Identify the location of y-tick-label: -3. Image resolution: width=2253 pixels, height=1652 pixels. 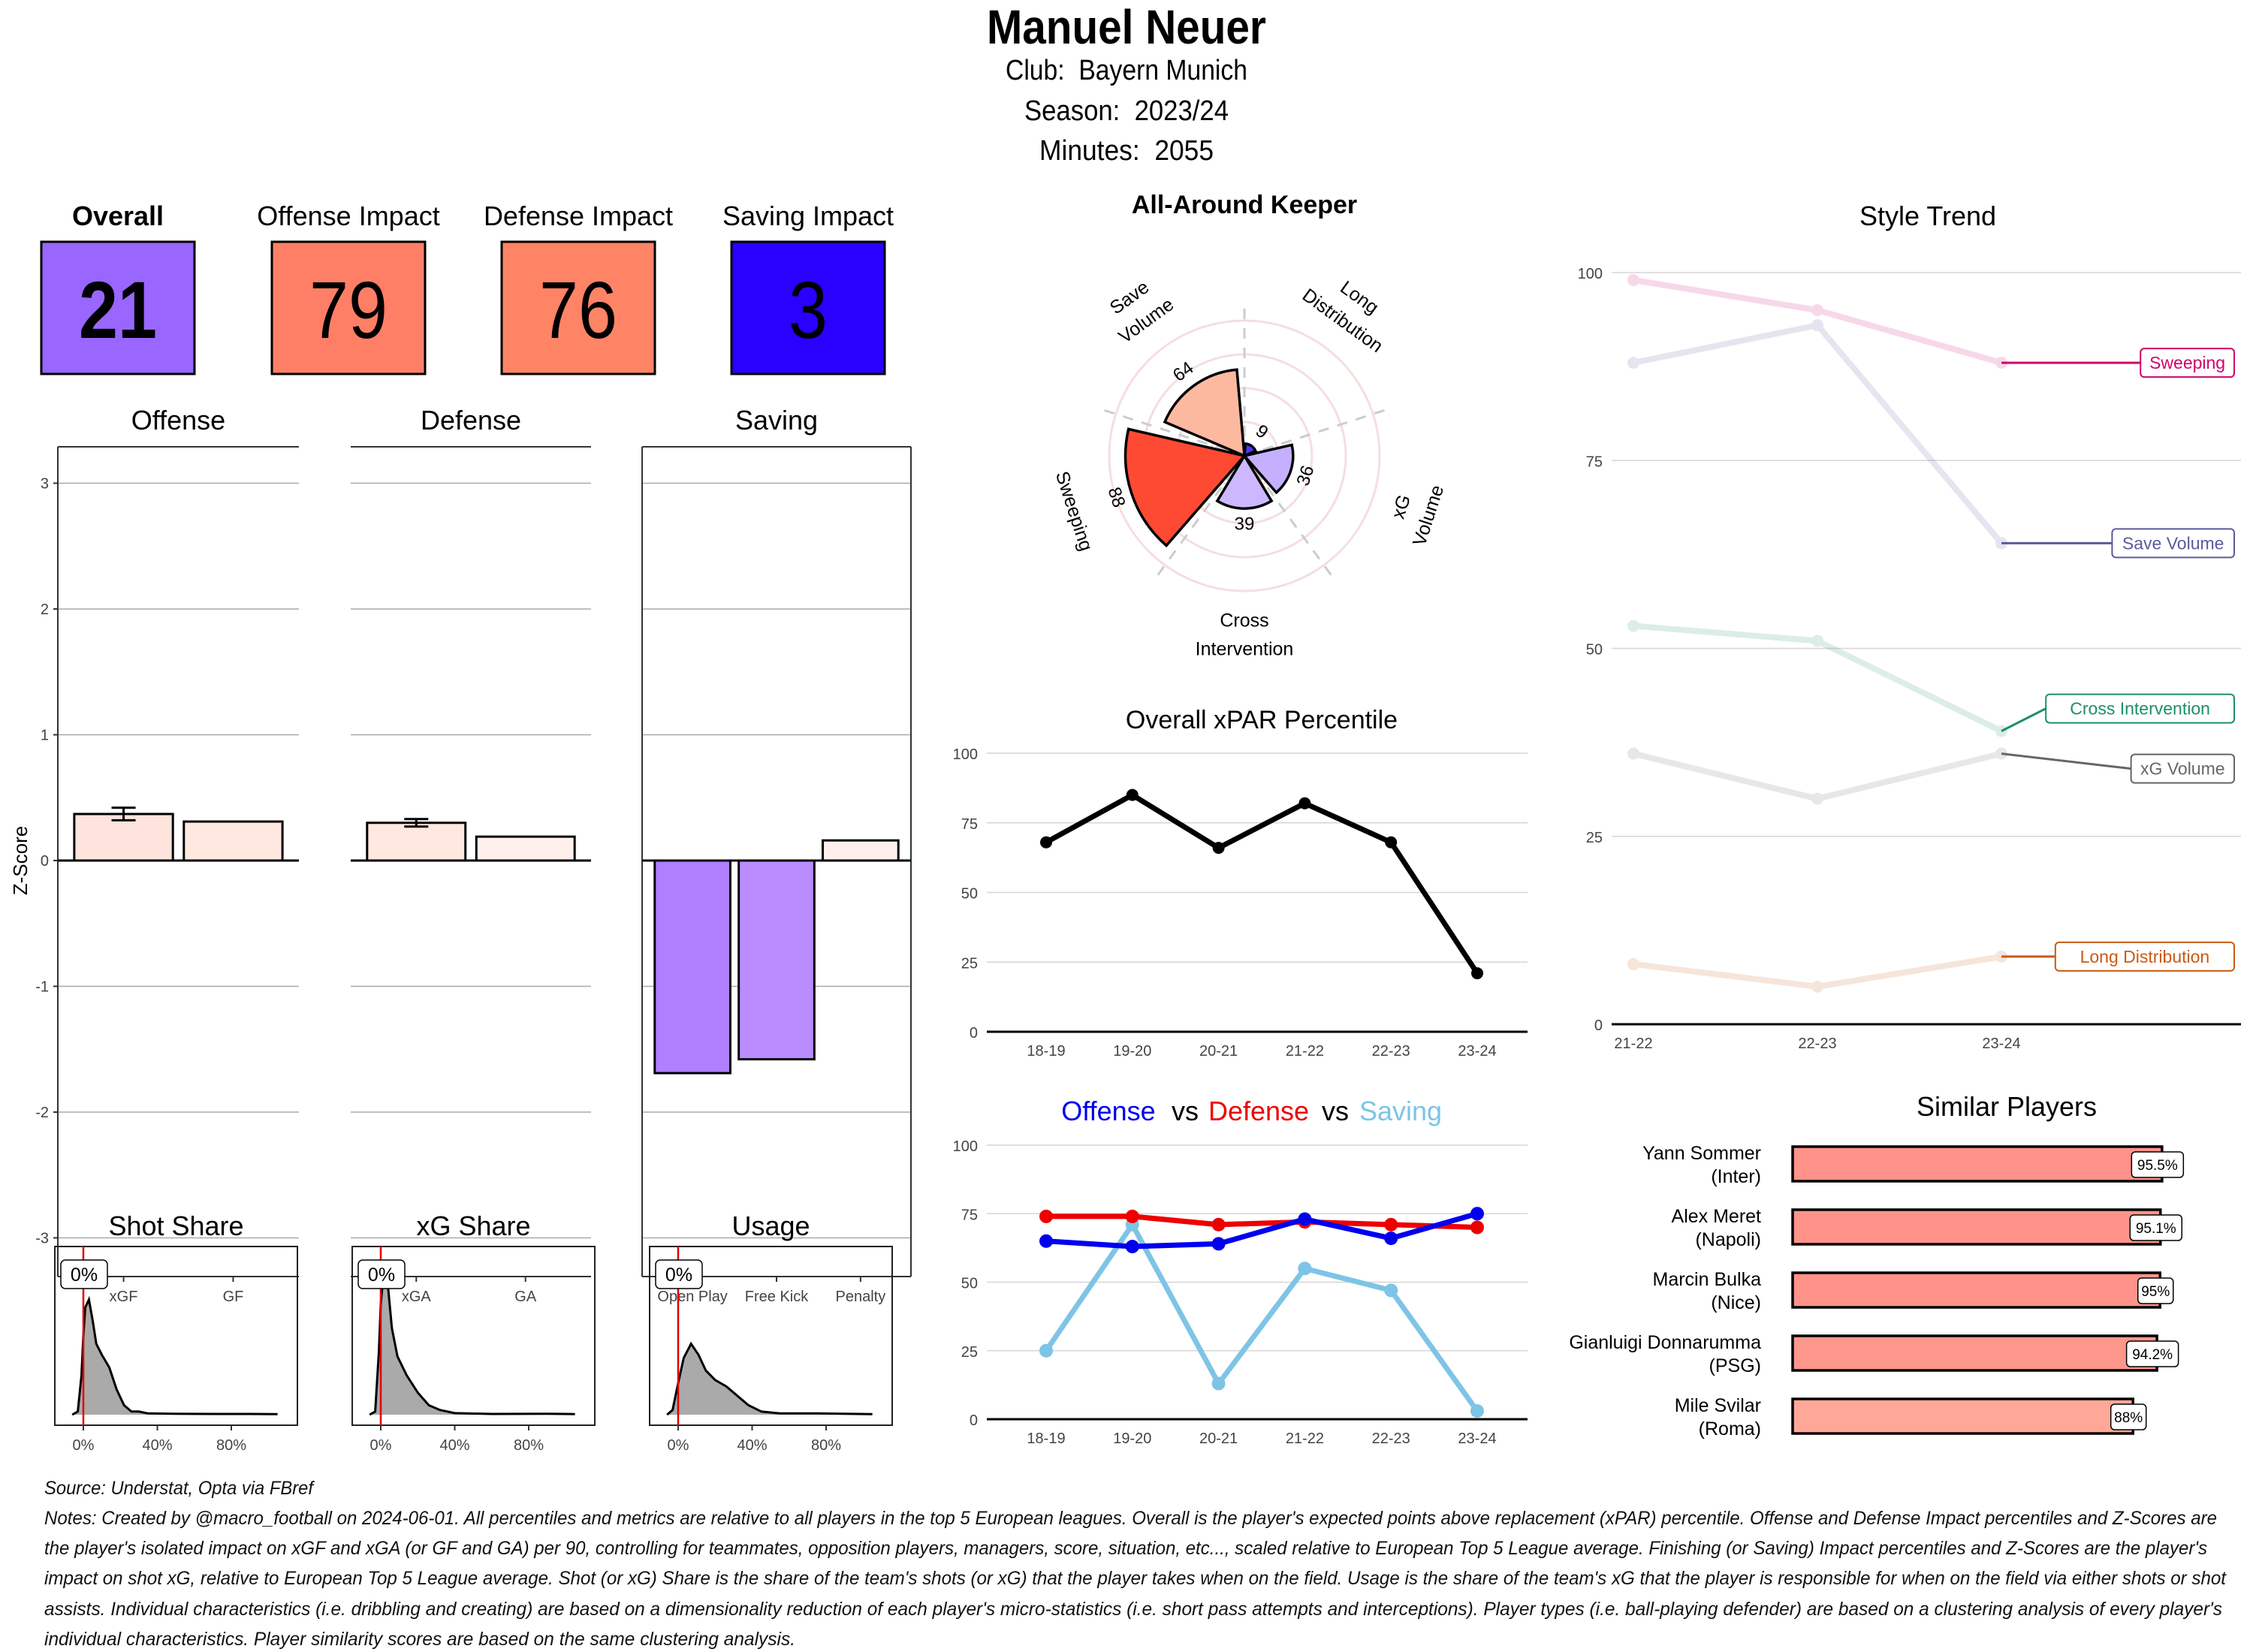
(42, 1239).